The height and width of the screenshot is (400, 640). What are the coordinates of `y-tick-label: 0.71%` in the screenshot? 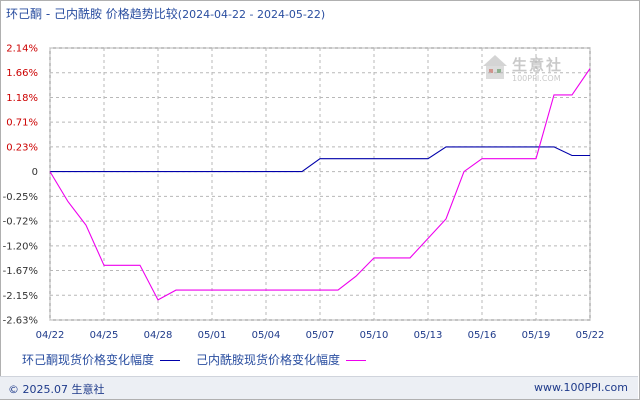 It's located at (22, 123).